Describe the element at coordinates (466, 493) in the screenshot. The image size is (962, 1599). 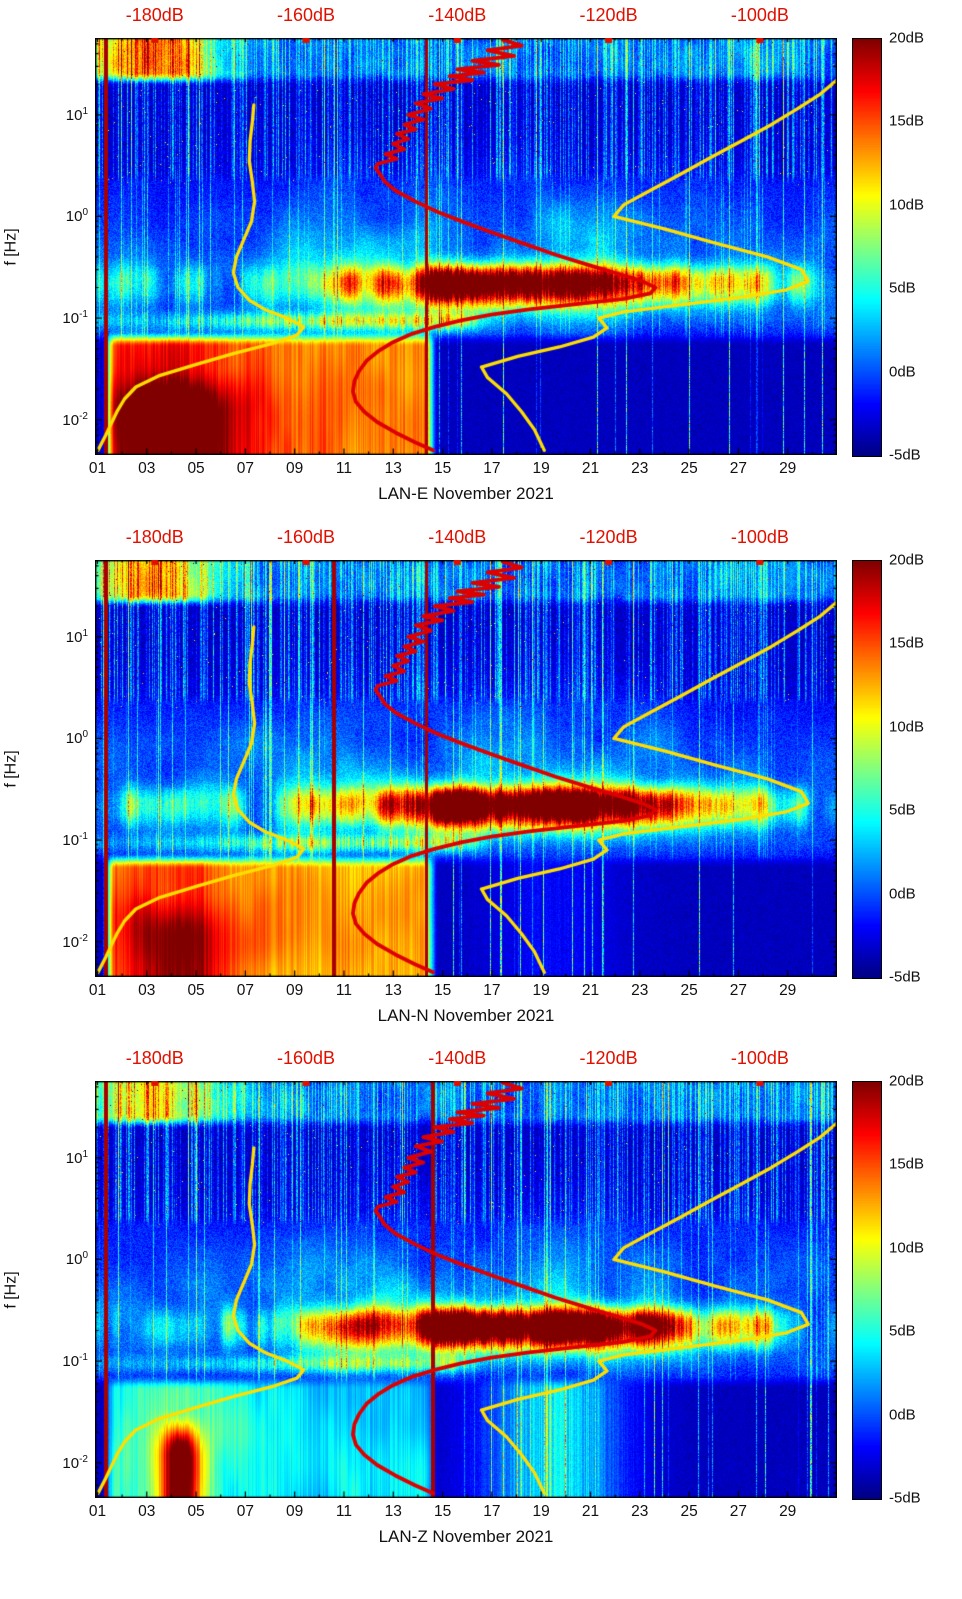
I see `panel-title-lan-e: LAN-E November 2021` at that location.